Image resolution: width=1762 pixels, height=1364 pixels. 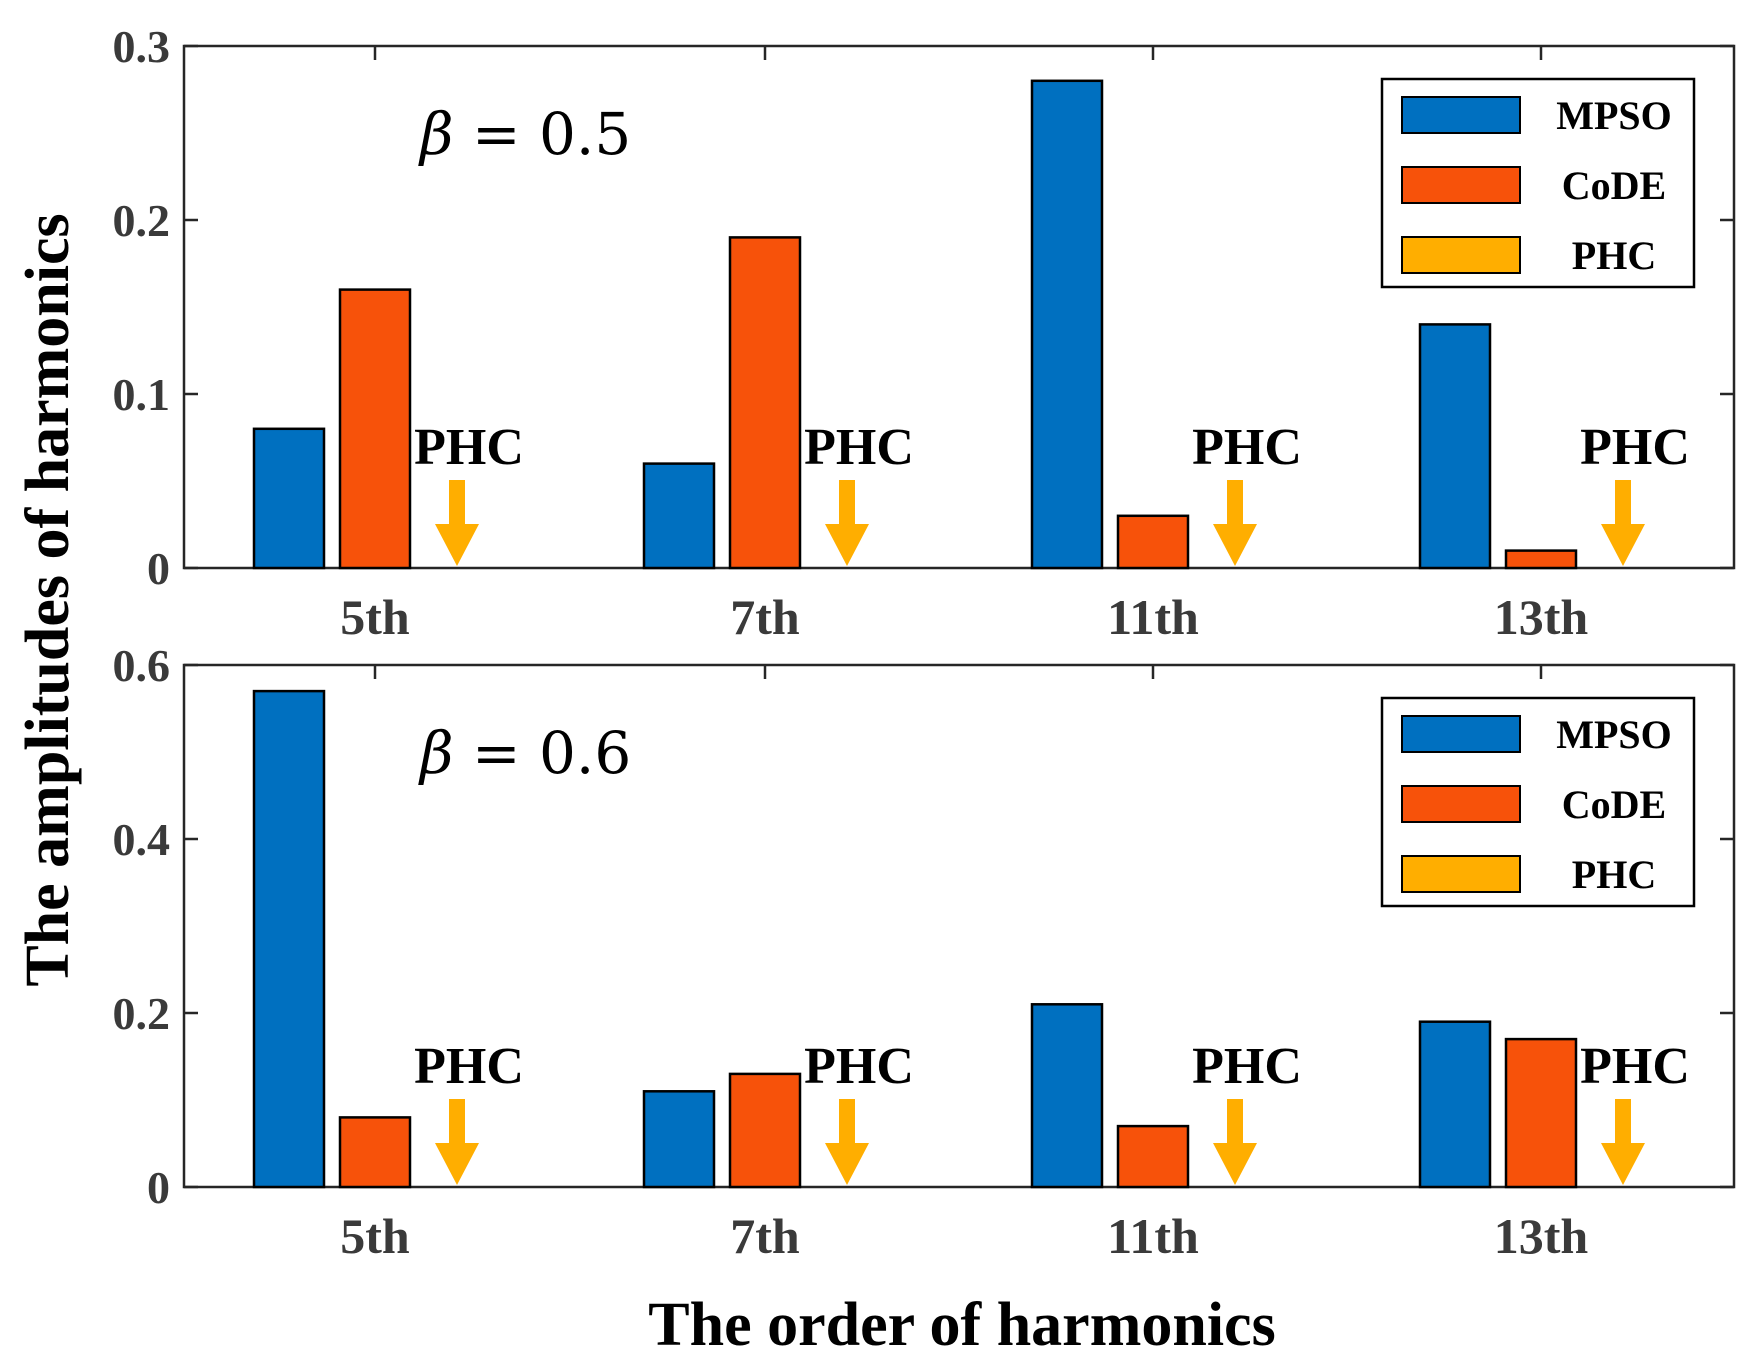 What do you see at coordinates (543, 753) in the screenshot?
I see `beta-value: = 0.6` at bounding box center [543, 753].